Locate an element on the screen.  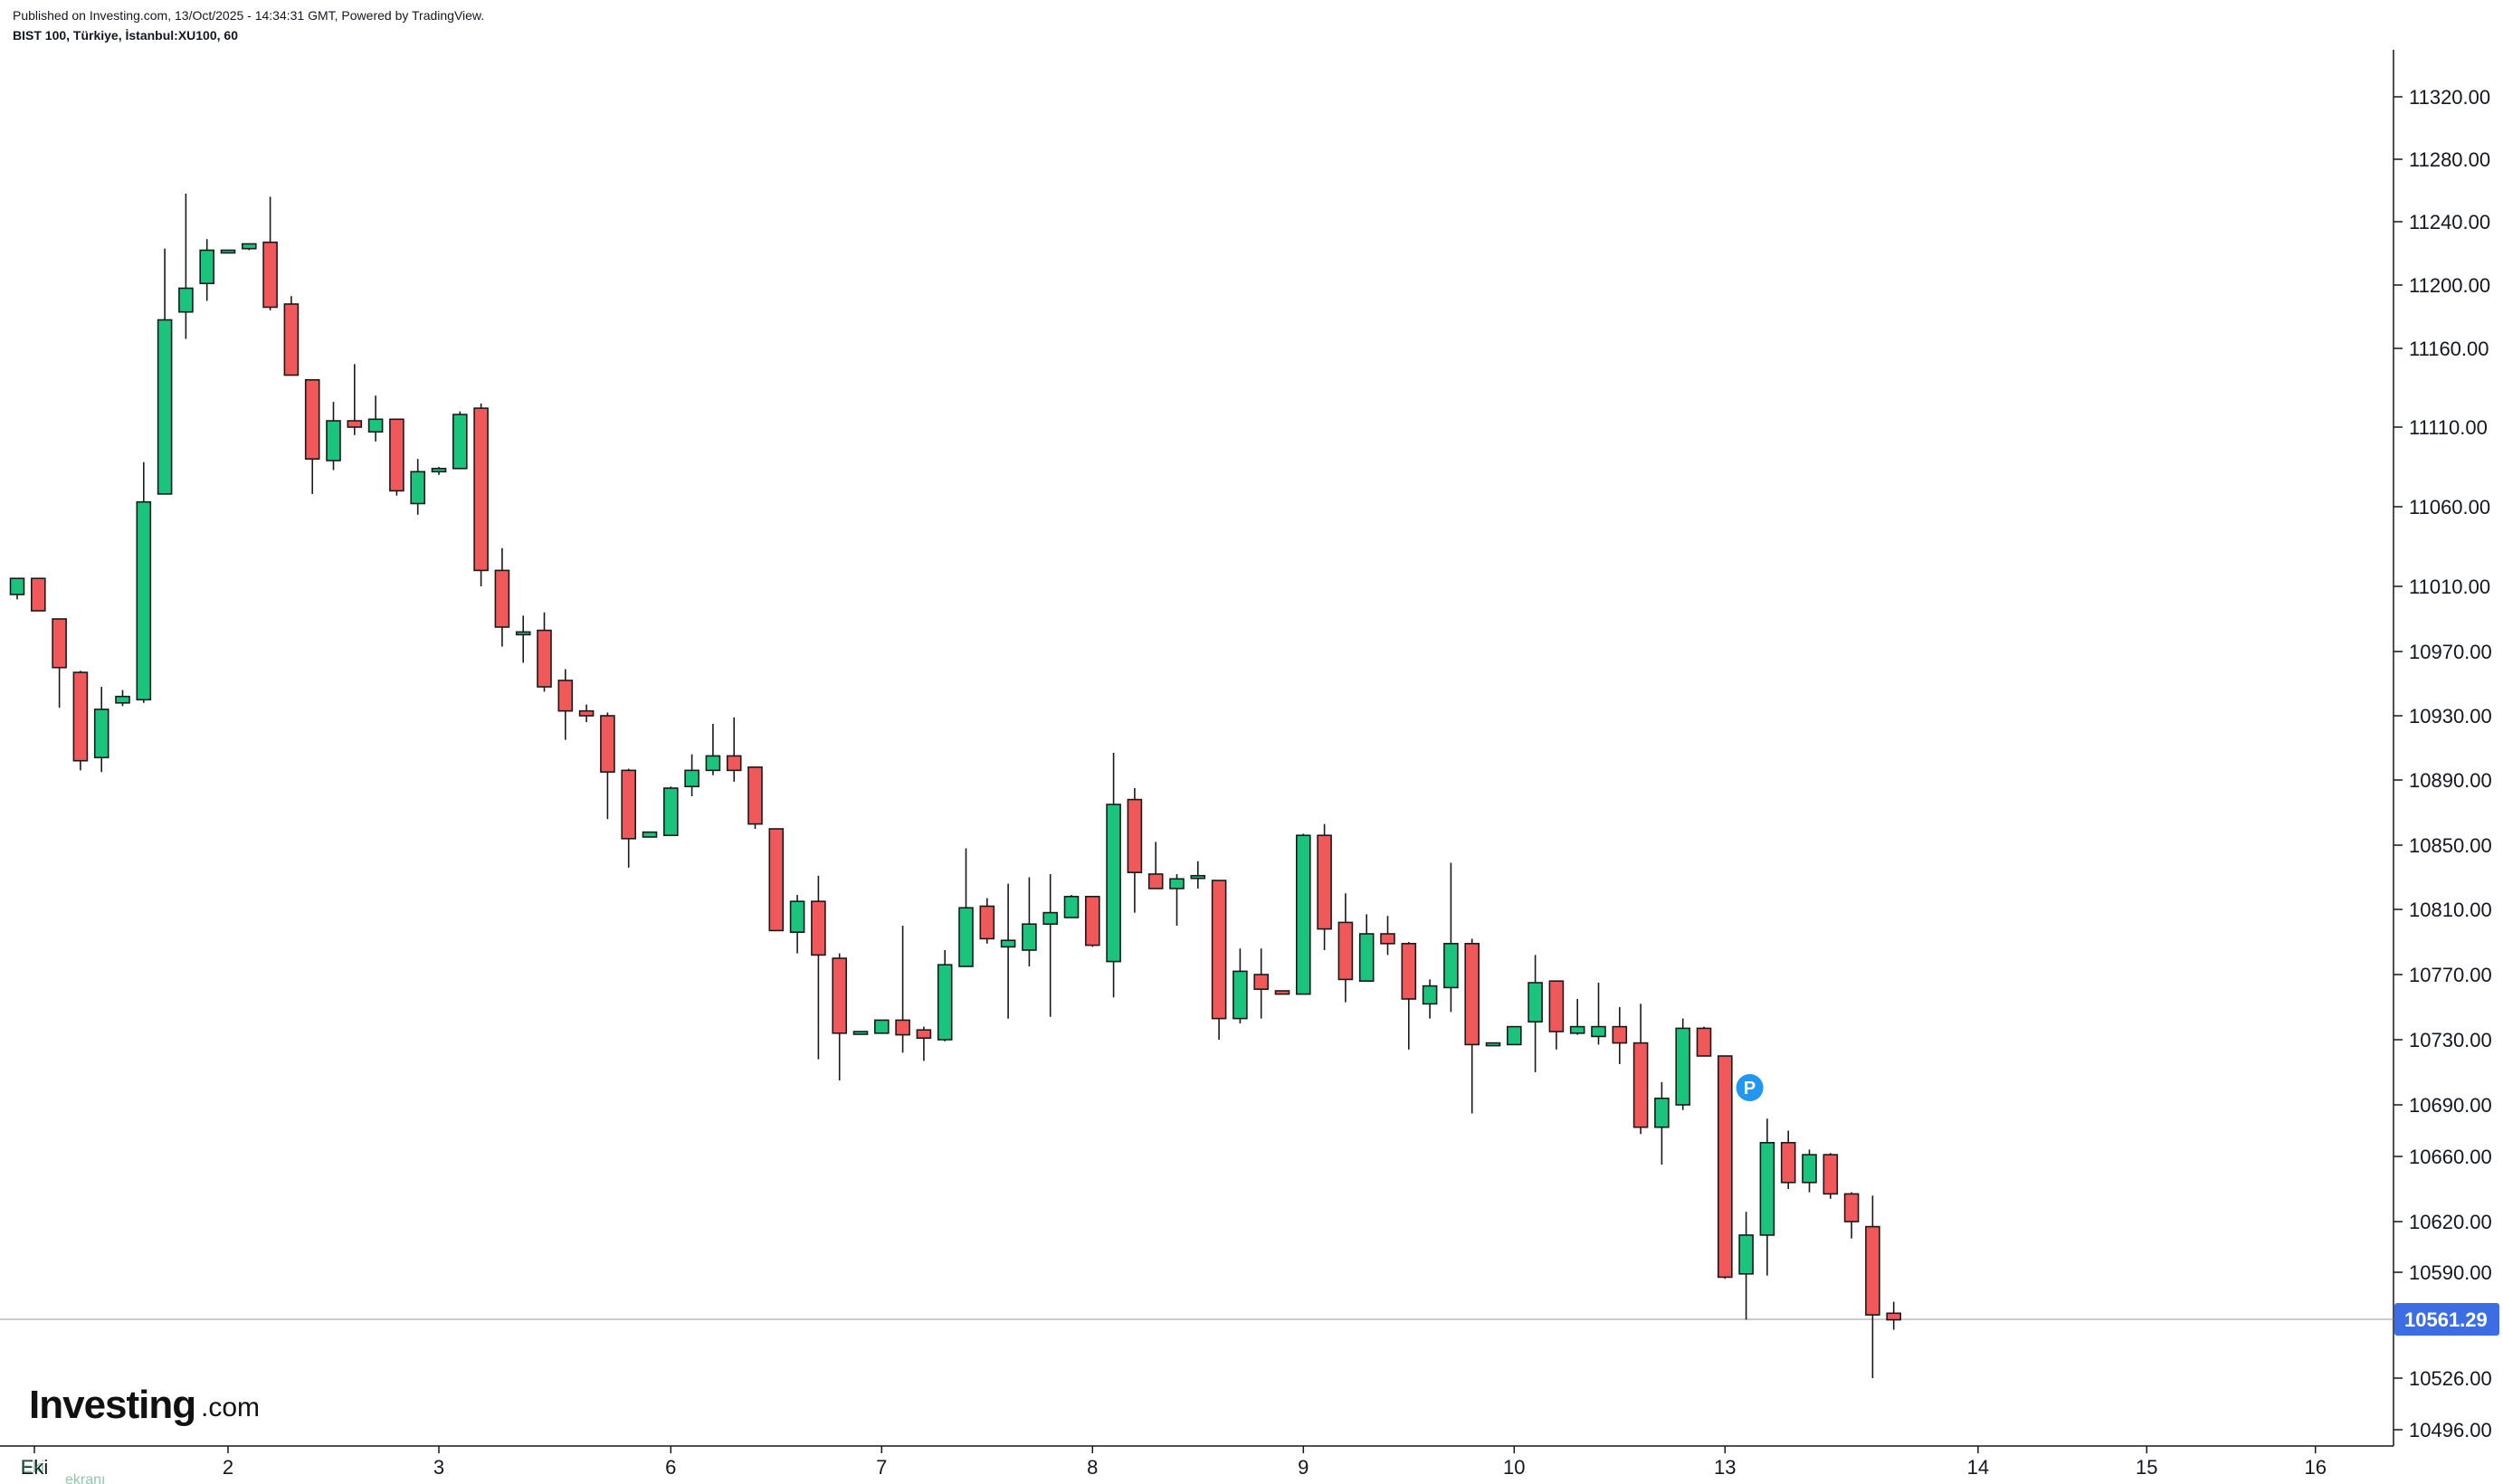
x-tick-label: 6 is located at coordinates (670, 1467).